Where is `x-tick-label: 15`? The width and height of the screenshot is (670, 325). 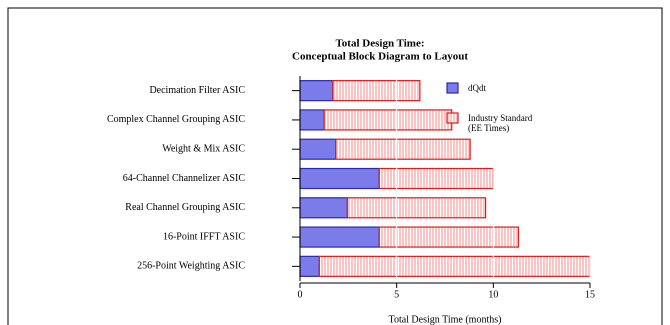
x-tick-label: 15 is located at coordinates (590, 294).